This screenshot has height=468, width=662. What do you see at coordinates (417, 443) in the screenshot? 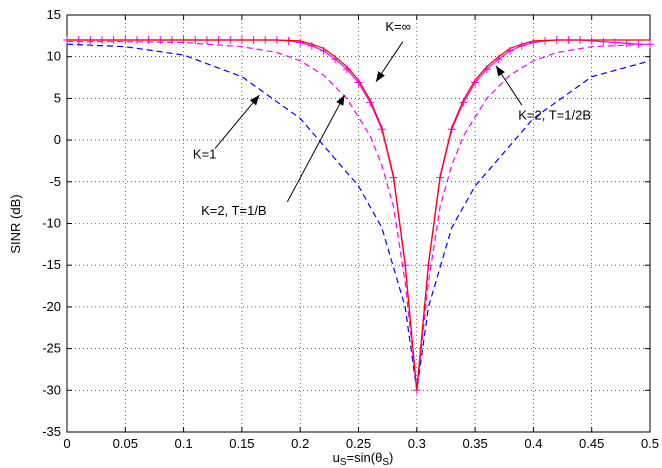
I see `x-tick-label: 0.3` at bounding box center [417, 443].